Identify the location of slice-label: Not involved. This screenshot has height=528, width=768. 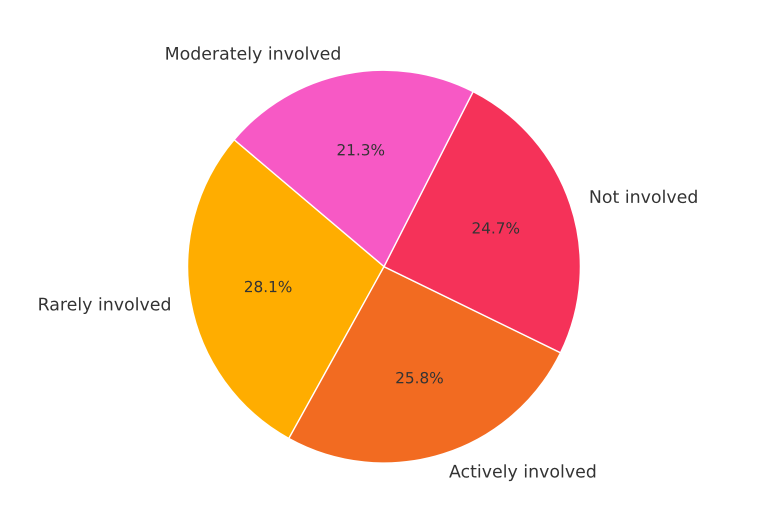
(643, 197).